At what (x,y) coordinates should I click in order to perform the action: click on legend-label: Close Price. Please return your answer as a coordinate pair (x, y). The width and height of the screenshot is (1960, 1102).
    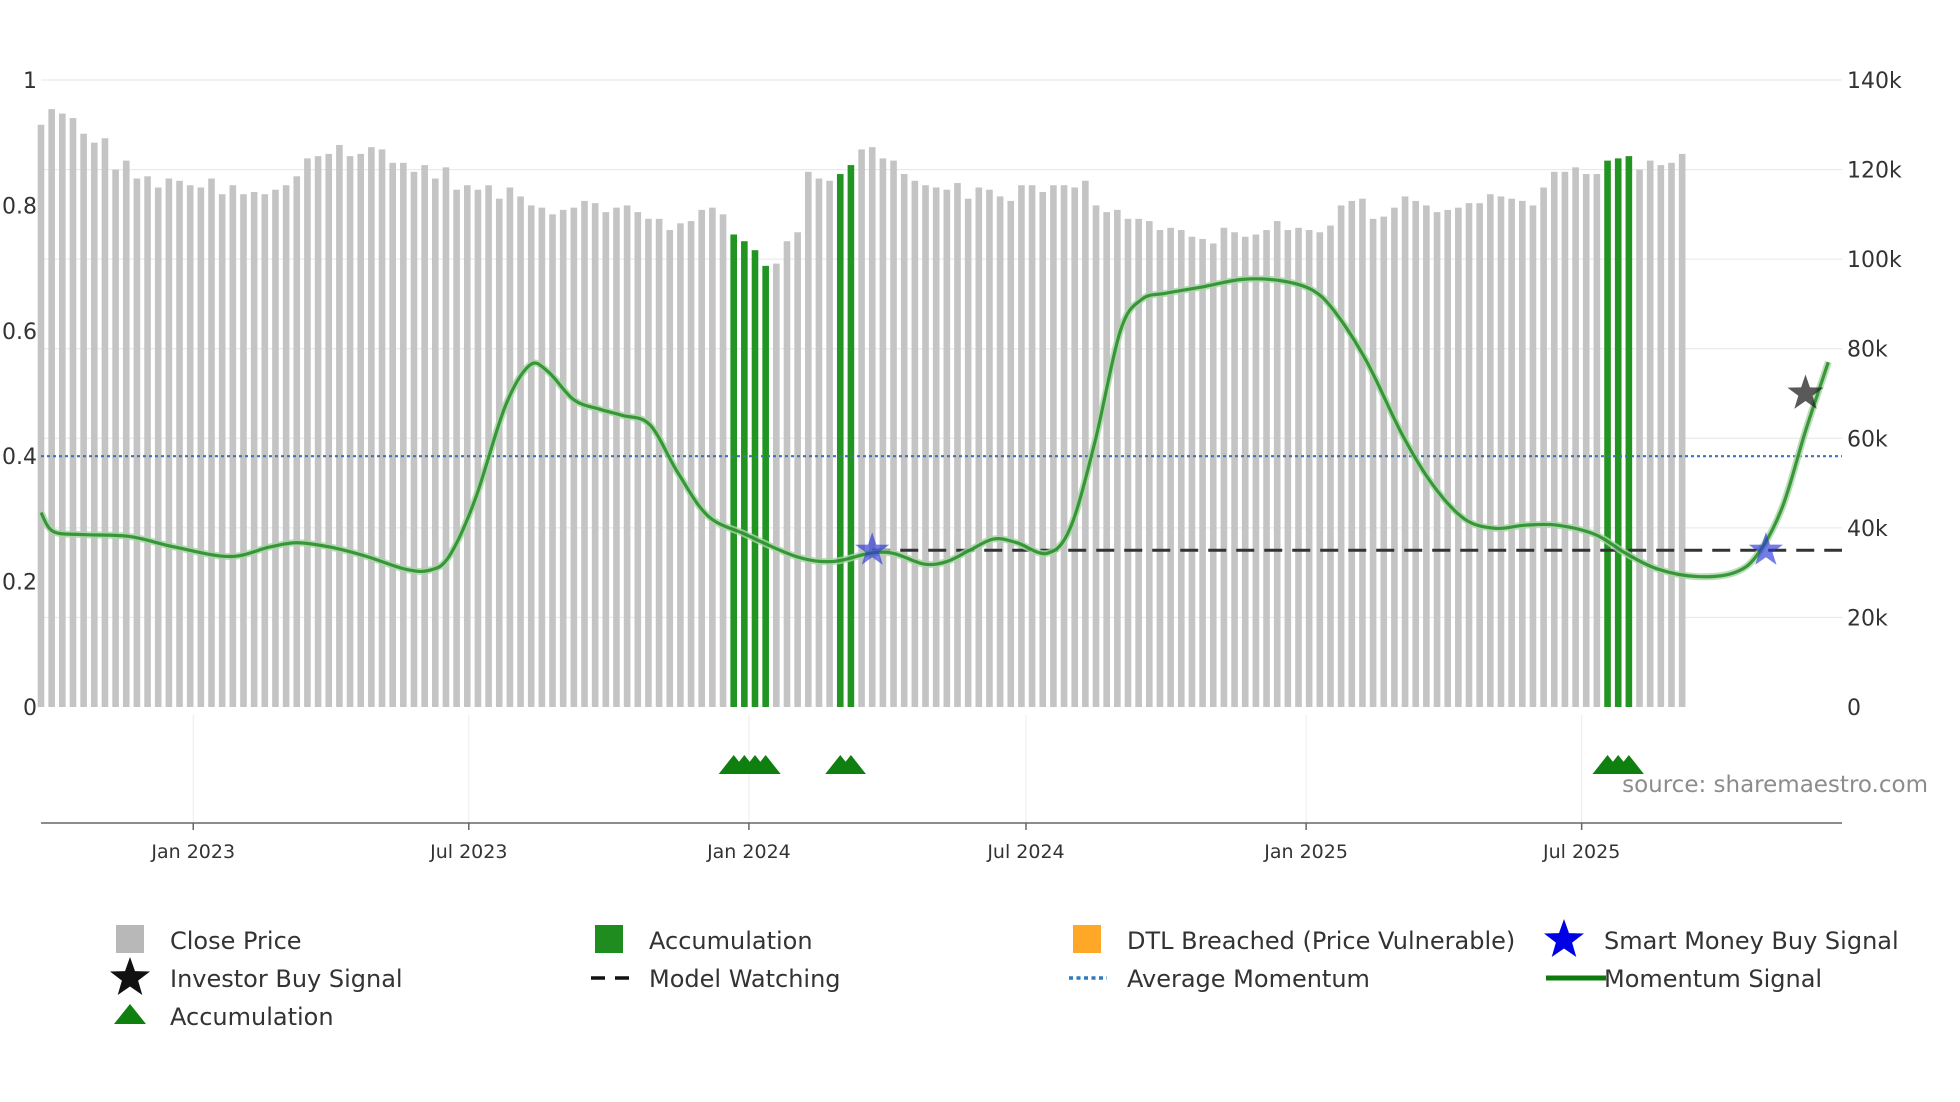
    Looking at the image, I should click on (236, 941).